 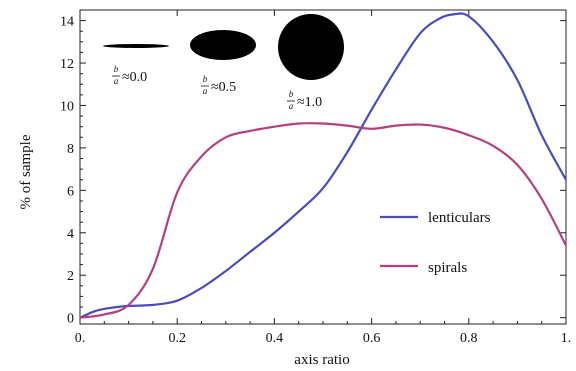 What do you see at coordinates (177, 338) in the screenshot?
I see `x-tick-label: 0.2` at bounding box center [177, 338].